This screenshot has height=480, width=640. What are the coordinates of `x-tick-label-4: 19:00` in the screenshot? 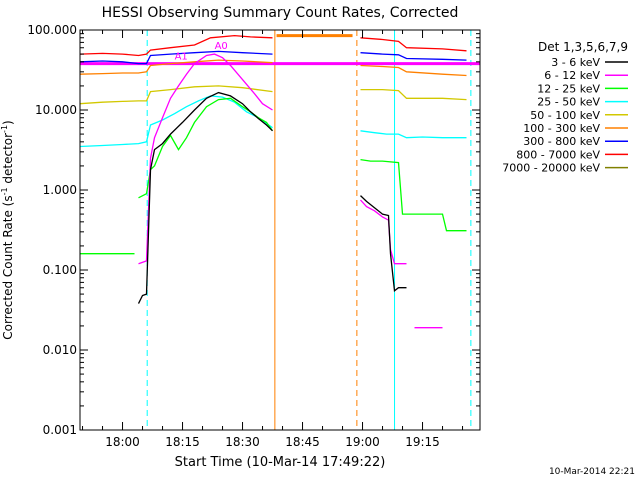 It's located at (362, 442).